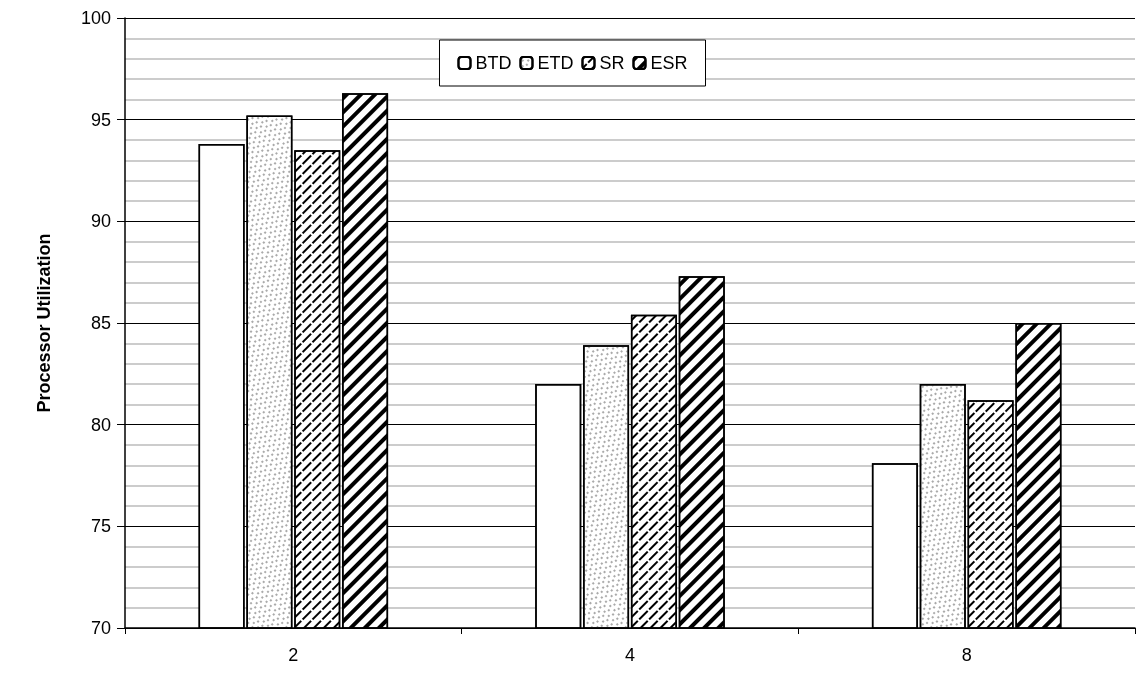  I want to click on y-tick-label: 90, so click(100, 221).